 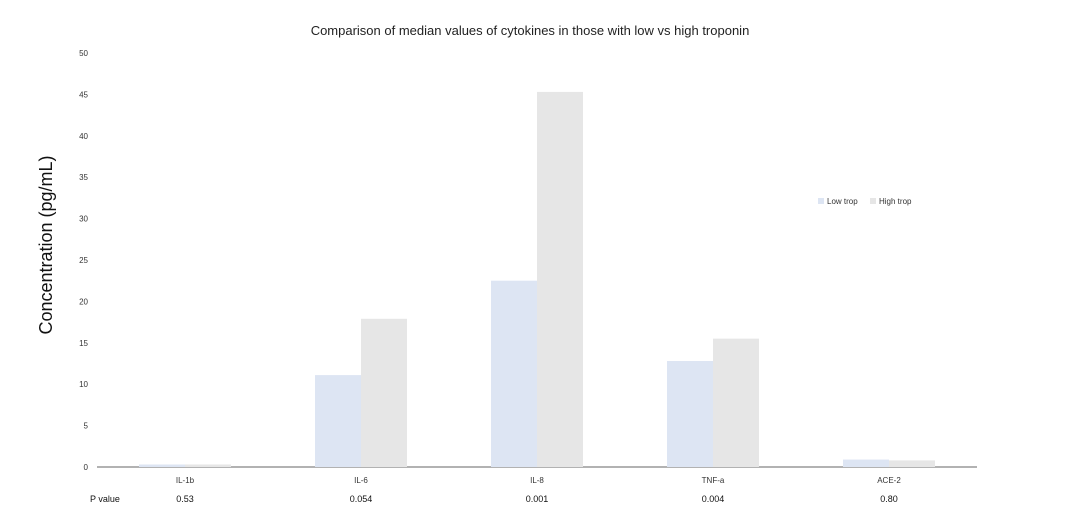 I want to click on x-tick-label: IL-6, so click(x=361, y=480).